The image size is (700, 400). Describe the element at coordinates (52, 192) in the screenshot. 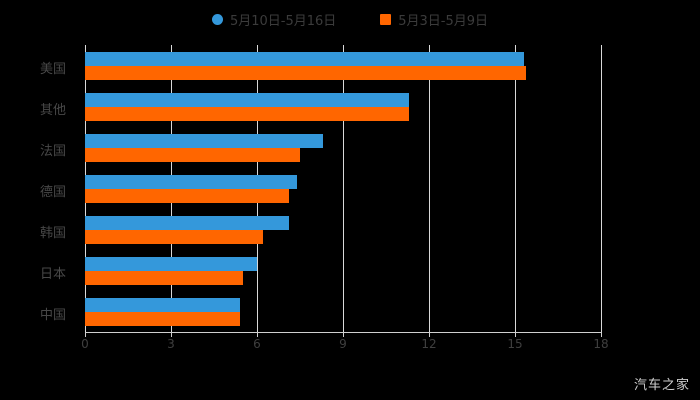

I see `y-axis-label-3: 德国` at that location.